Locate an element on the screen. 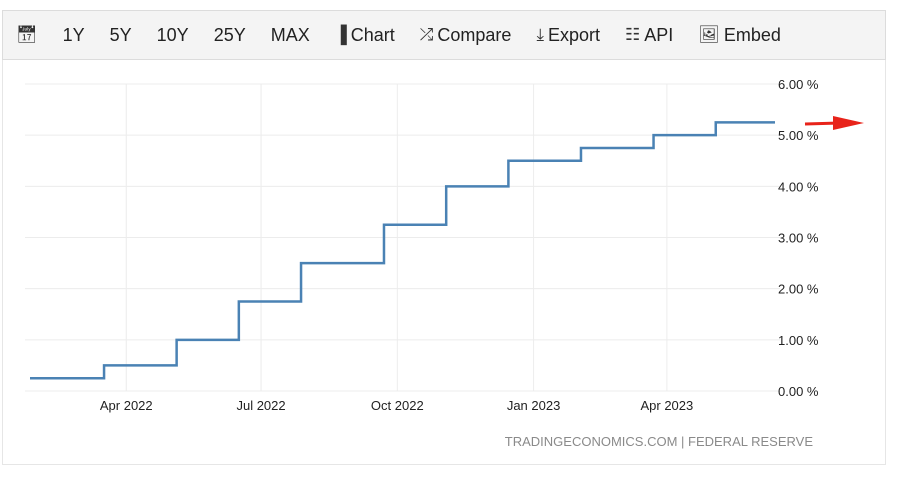 This screenshot has width=900, height=479. calendar-icon: 📅︎ is located at coordinates (27, 34).